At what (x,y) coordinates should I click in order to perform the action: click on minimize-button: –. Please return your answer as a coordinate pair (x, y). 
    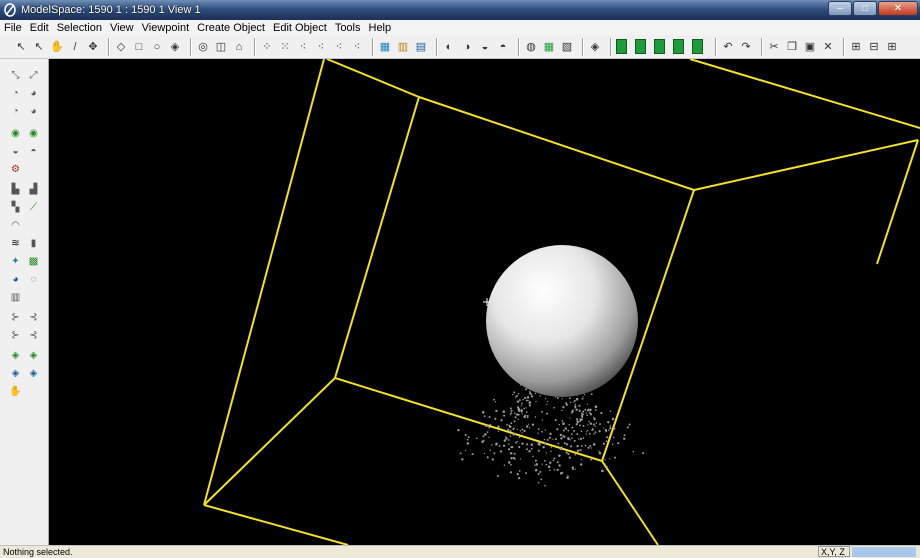
    Looking at the image, I should click on (840, 8).